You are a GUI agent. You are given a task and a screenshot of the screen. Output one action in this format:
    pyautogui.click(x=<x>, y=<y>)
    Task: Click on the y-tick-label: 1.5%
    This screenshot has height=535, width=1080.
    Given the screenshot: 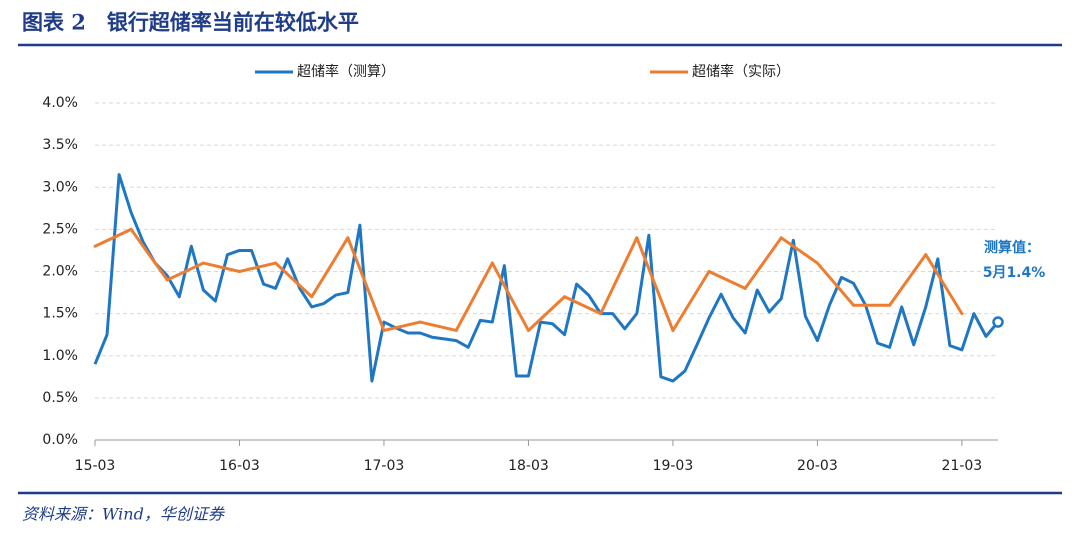 What is the action you would take?
    pyautogui.click(x=60, y=314)
    